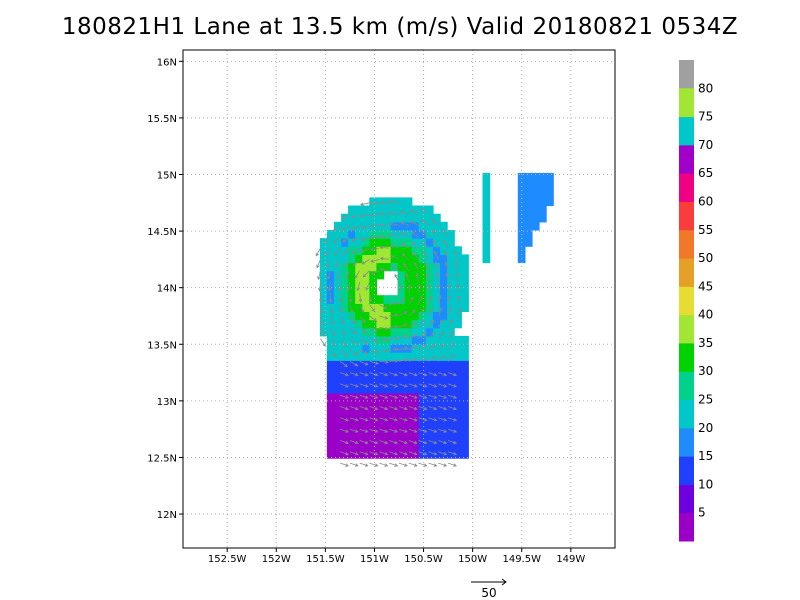  What do you see at coordinates (686, 499) in the screenshot?
I see `colorbar-segment` at bounding box center [686, 499].